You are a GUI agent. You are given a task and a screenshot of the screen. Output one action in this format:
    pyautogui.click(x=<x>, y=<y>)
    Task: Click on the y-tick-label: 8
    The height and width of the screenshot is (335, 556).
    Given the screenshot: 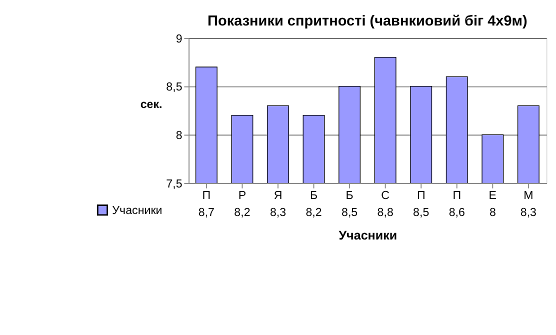 What is the action you would take?
    pyautogui.click(x=179, y=135)
    